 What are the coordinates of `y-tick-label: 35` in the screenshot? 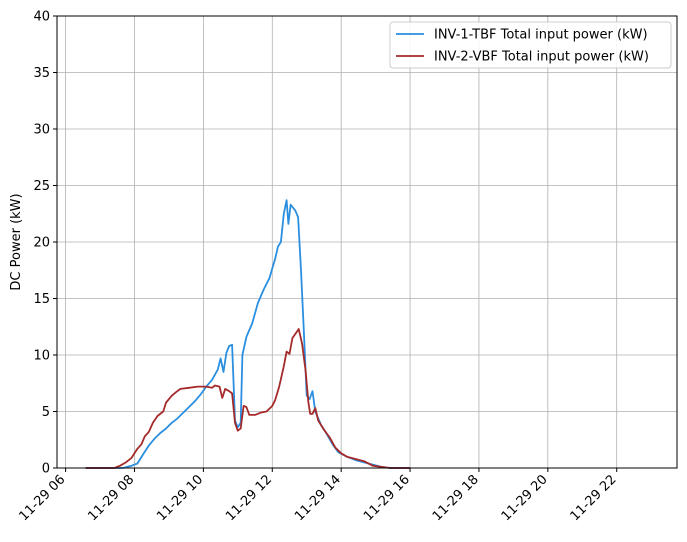 It's located at (41, 73).